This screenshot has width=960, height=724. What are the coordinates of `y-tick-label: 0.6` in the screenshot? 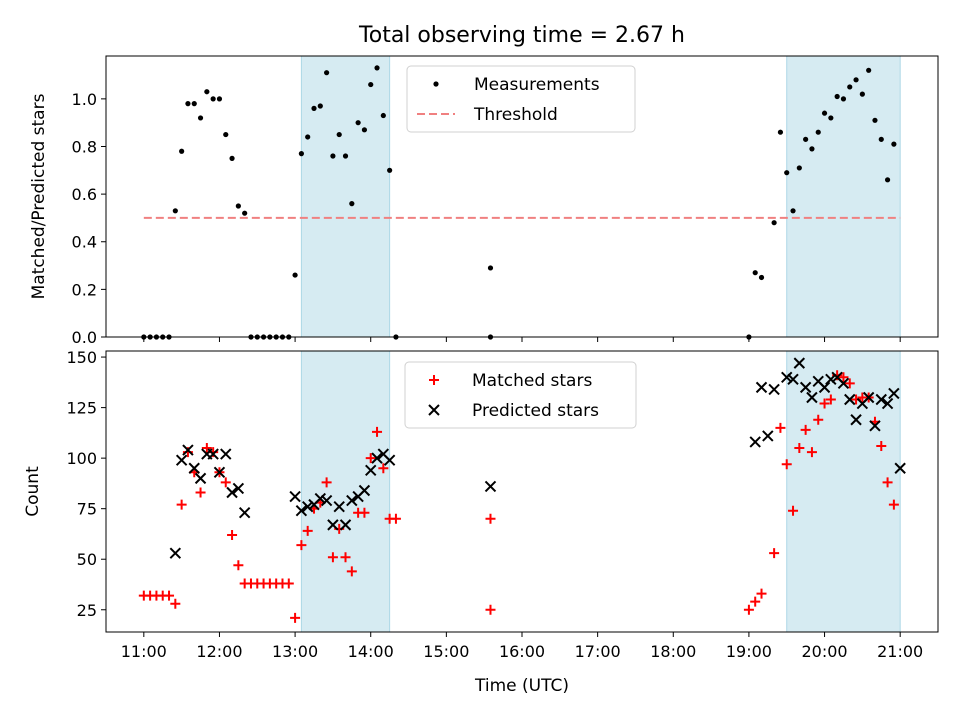 It's located at (84, 194).